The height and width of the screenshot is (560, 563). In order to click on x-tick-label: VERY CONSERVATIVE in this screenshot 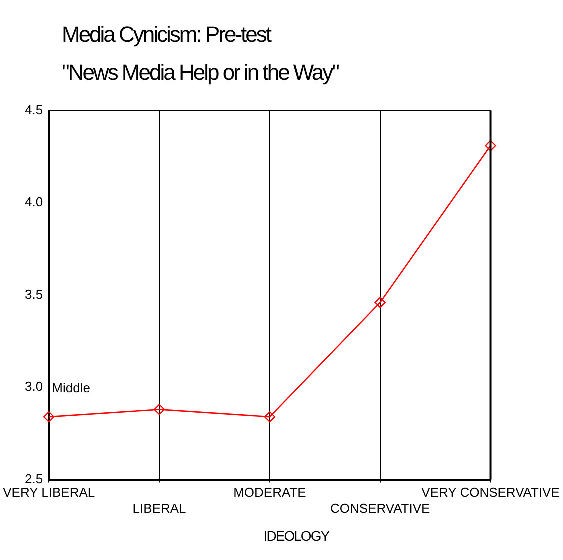, I will do `click(491, 492)`.